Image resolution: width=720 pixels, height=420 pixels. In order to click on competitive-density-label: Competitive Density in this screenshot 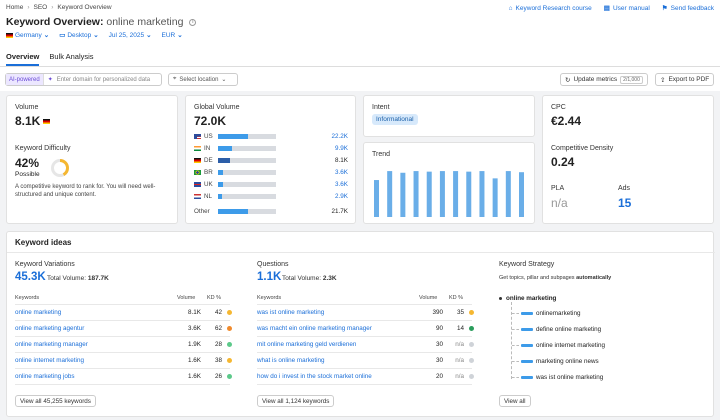, I will do `click(582, 148)`.